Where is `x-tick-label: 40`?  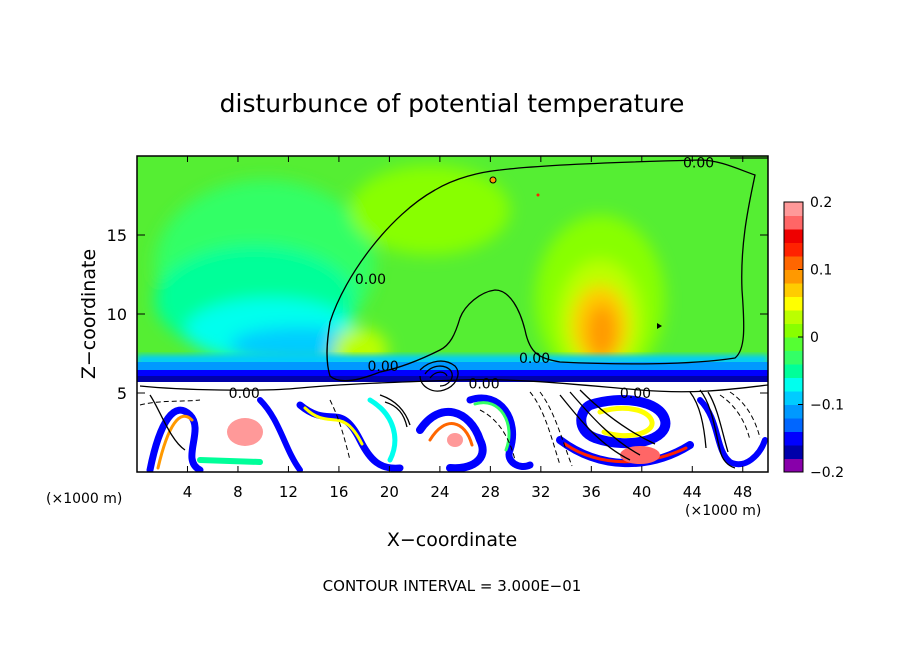
x-tick-label: 40 is located at coordinates (641, 492).